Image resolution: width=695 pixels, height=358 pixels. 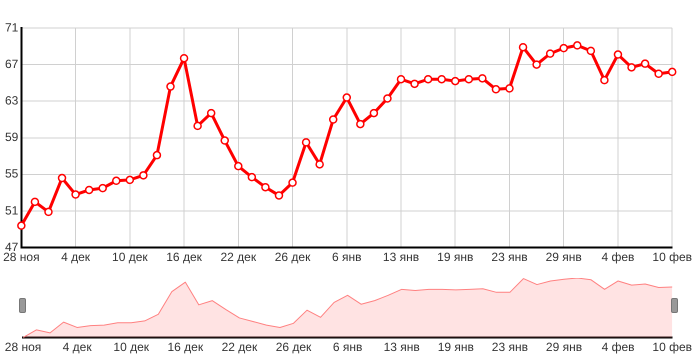 What do you see at coordinates (23, 347) in the screenshot?
I see `x-tick-label: 28 ноя` at bounding box center [23, 347].